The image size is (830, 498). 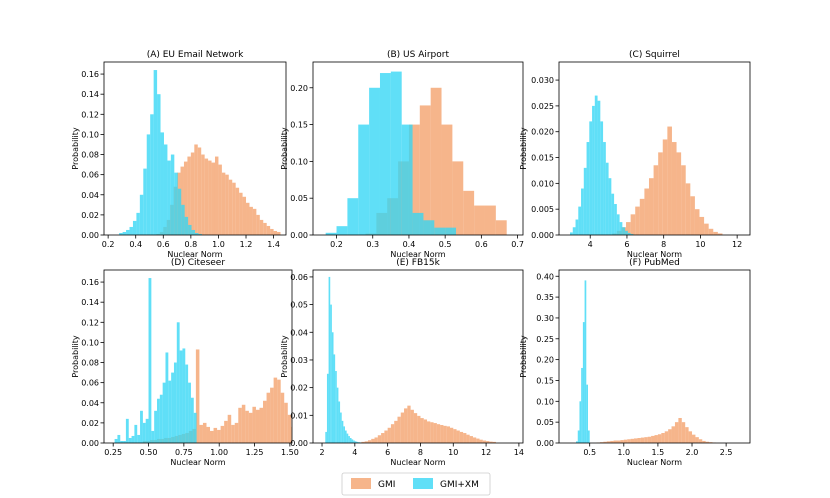 What do you see at coordinates (517, 244) in the screenshot?
I see `x-tick-label: 0.7` at bounding box center [517, 244].